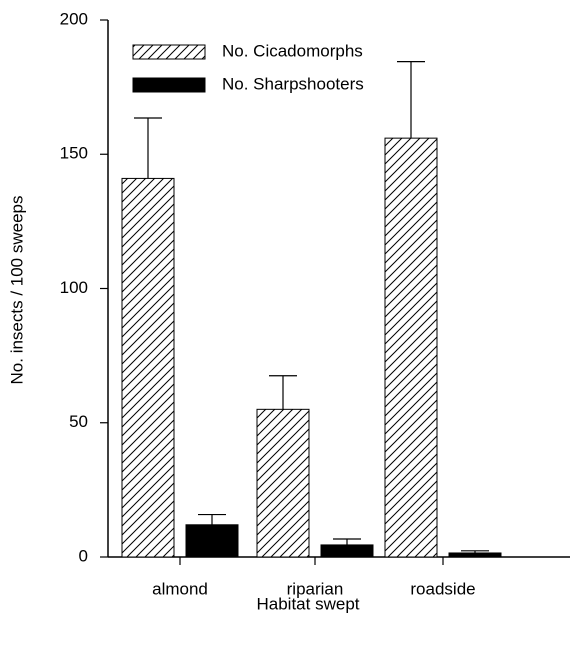  Describe the element at coordinates (78, 421) in the screenshot. I see `y-tick-label: 50` at that location.